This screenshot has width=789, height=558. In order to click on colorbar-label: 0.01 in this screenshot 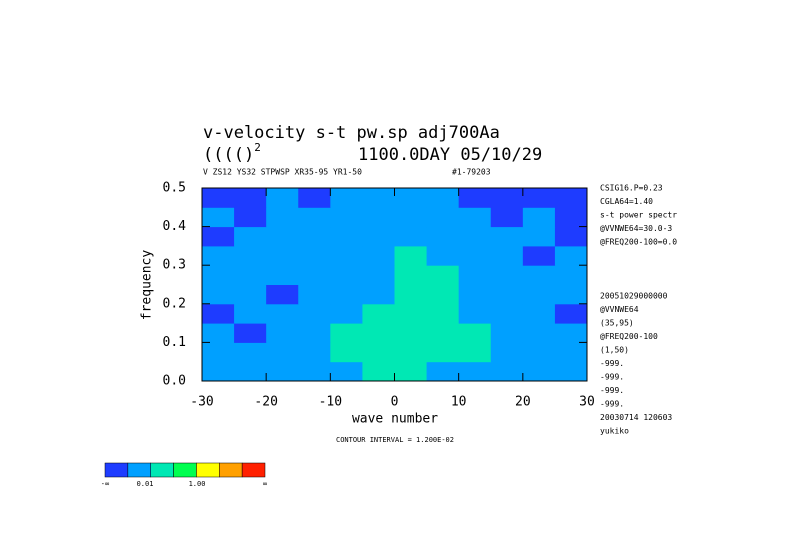, I will do `click(145, 484)`.